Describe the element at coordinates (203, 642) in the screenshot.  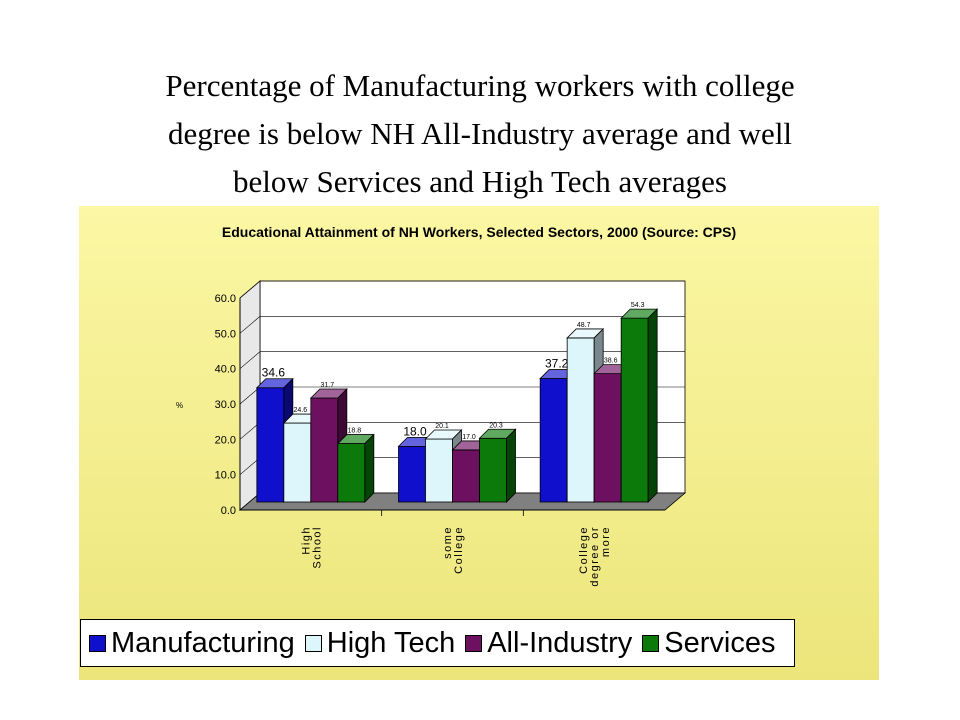
I see `legend-label: Manufacturing` at that location.